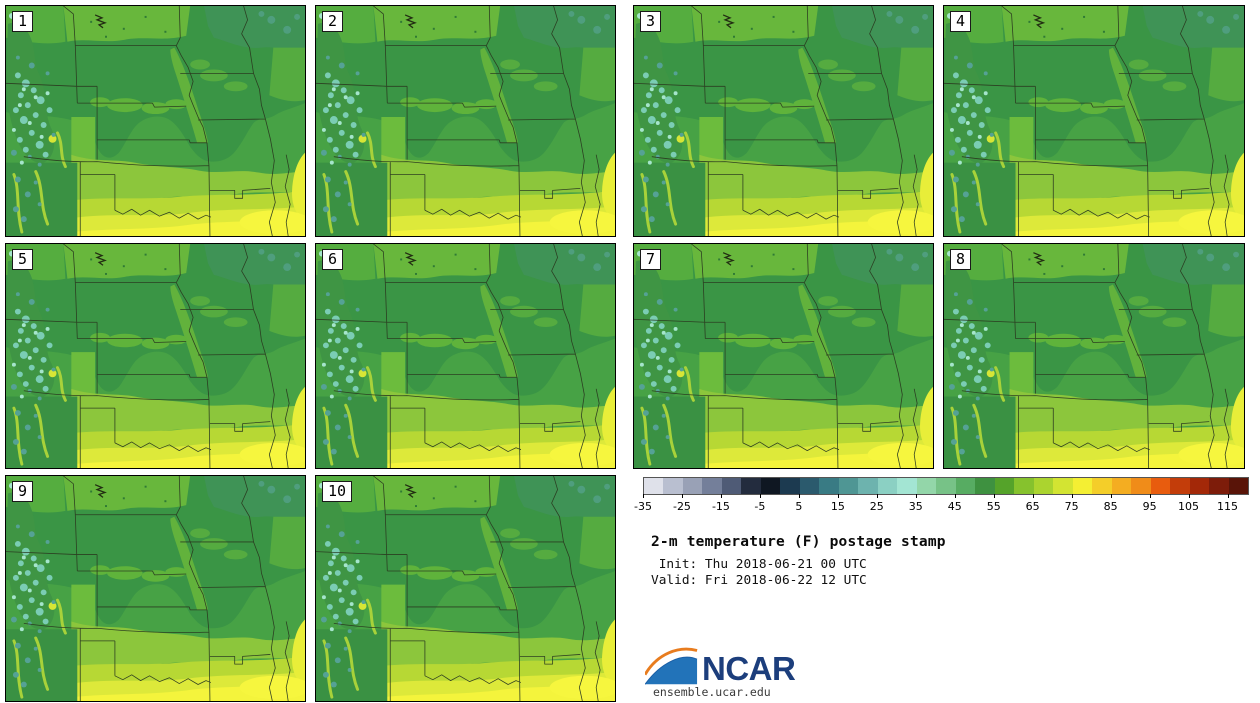 The width and height of the screenshot is (1260, 703). Describe the element at coordinates (961, 259) in the screenshot. I see `panel-number-label: 8` at that location.